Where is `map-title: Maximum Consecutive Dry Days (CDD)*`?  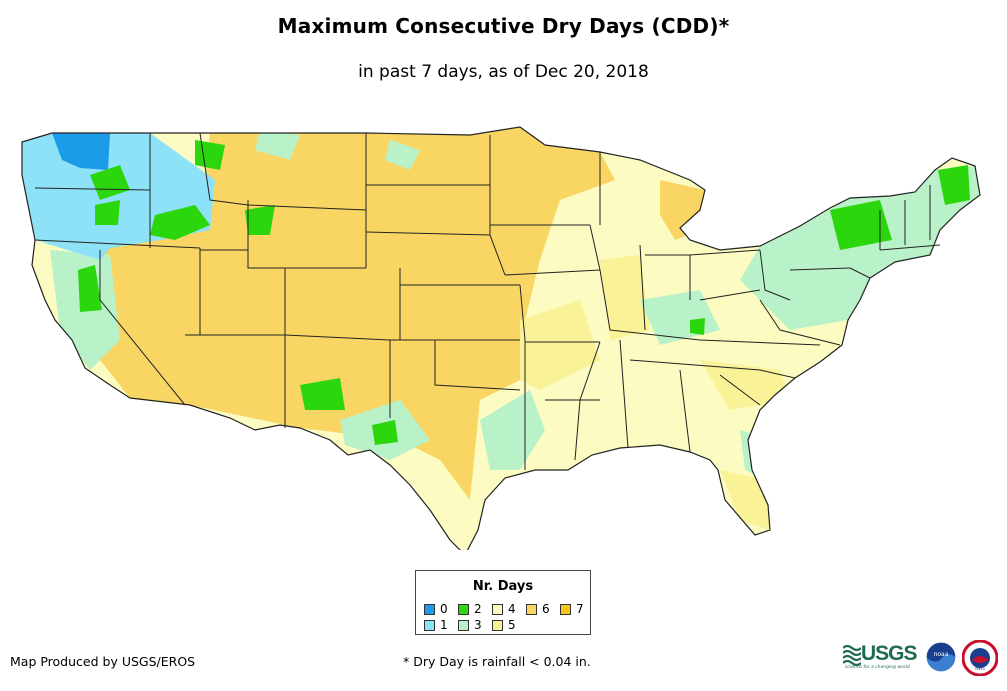
map-title: Maximum Consecutive Dry Days (CDD)* is located at coordinates (503, 26).